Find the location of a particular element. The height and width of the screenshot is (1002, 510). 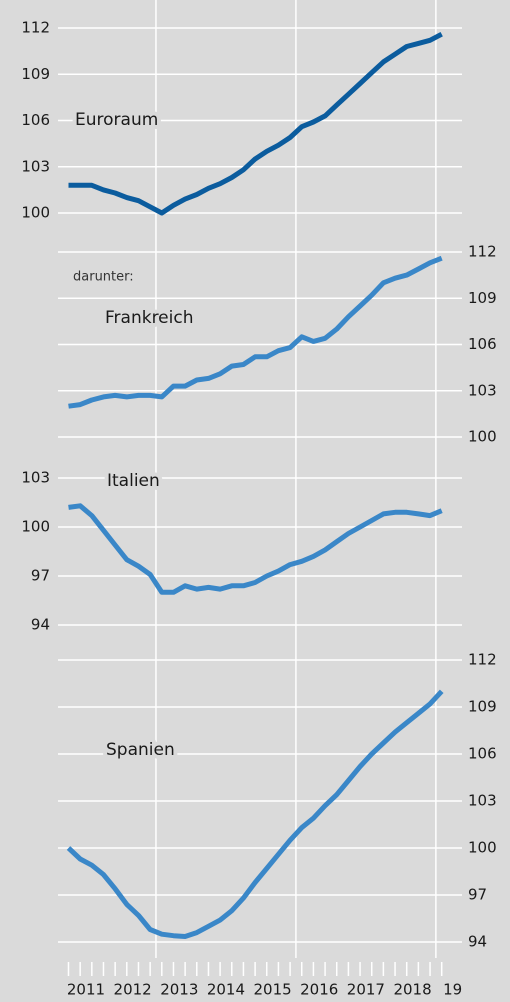

x-tick-label: 2013 is located at coordinates (179, 990).